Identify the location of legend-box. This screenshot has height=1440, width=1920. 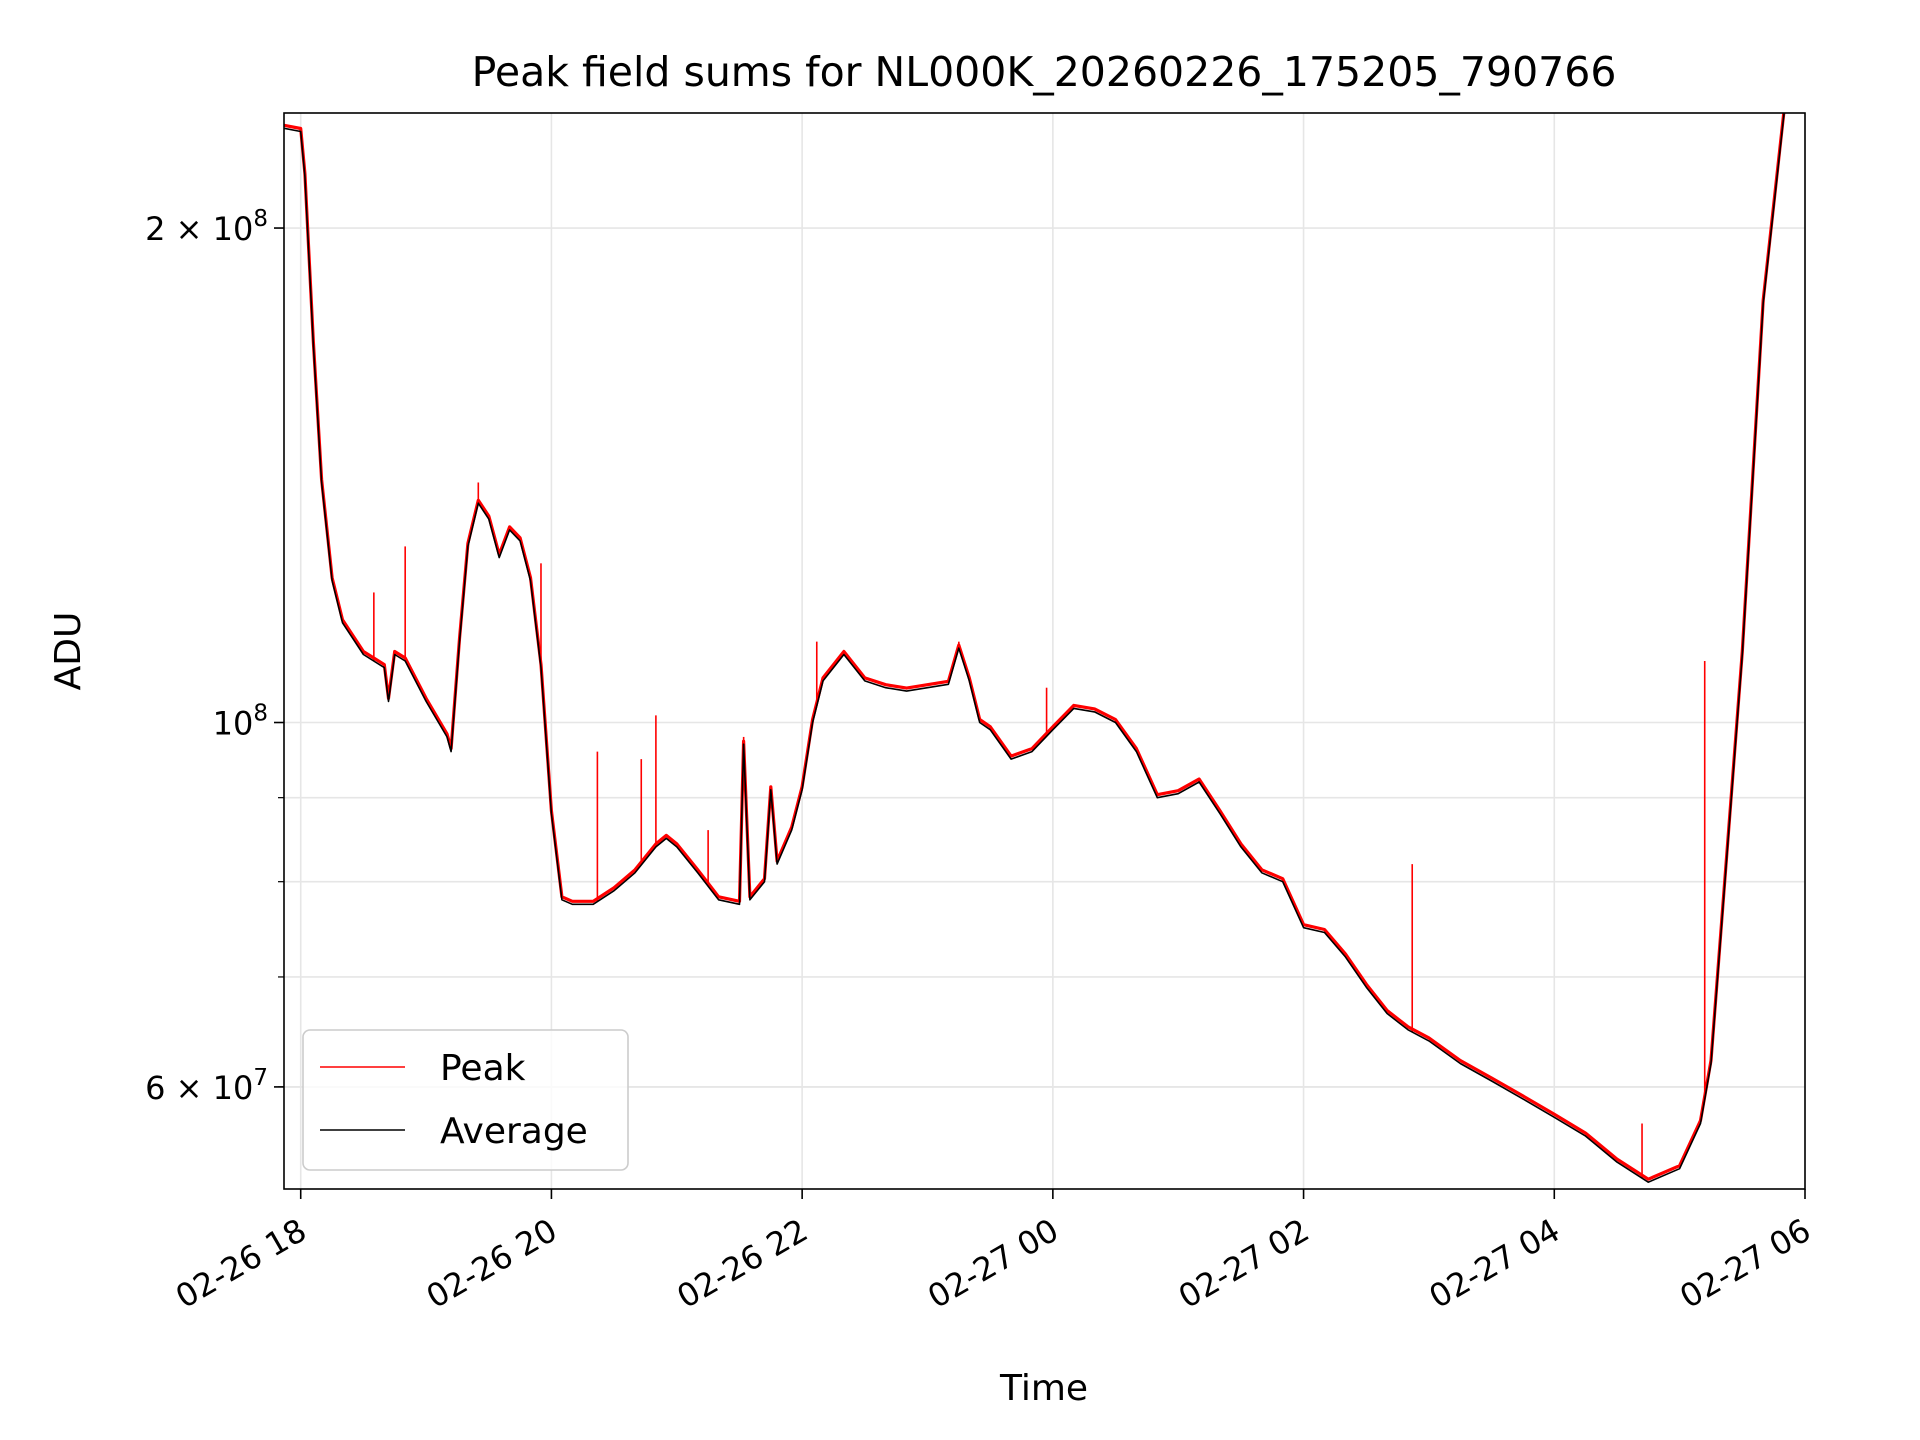
(465, 1100).